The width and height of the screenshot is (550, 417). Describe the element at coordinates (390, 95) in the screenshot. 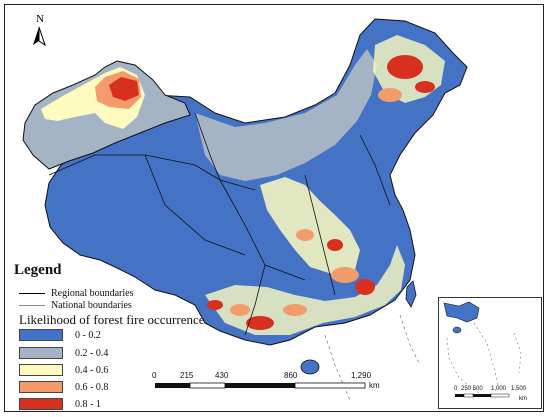

I see `orange-patch-ne` at that location.